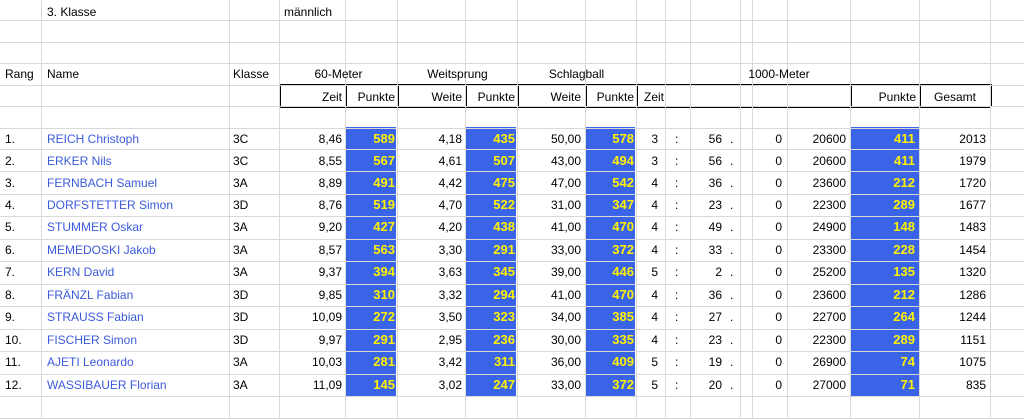 The image size is (1024, 419). What do you see at coordinates (829, 161) in the screenshot?
I see `time-1000m-value: 20600` at bounding box center [829, 161].